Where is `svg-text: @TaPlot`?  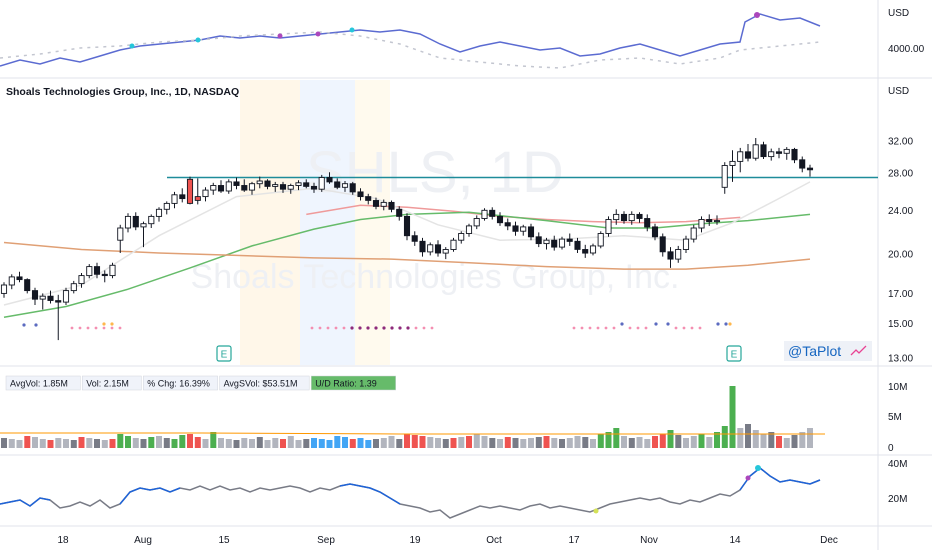 svg-text: @TaPlot is located at coordinates (814, 351).